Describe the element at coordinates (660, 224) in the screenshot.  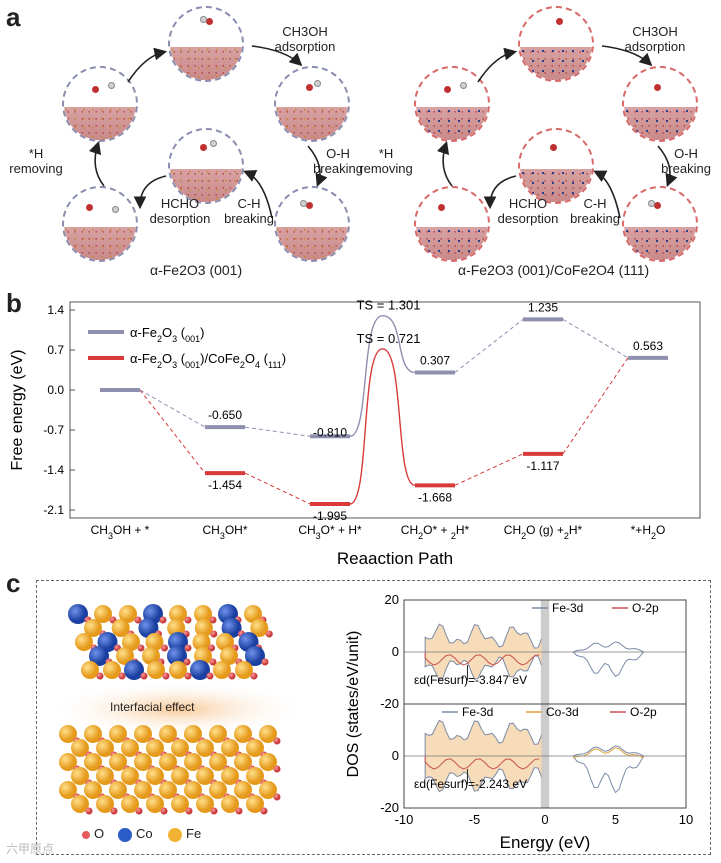
I see `right-circle-lower-right` at that location.